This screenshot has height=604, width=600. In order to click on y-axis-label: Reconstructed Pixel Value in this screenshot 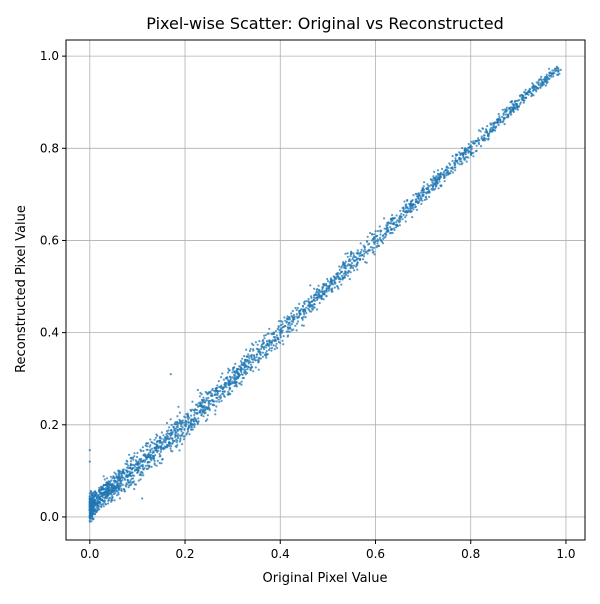, I will do `click(21, 289)`.